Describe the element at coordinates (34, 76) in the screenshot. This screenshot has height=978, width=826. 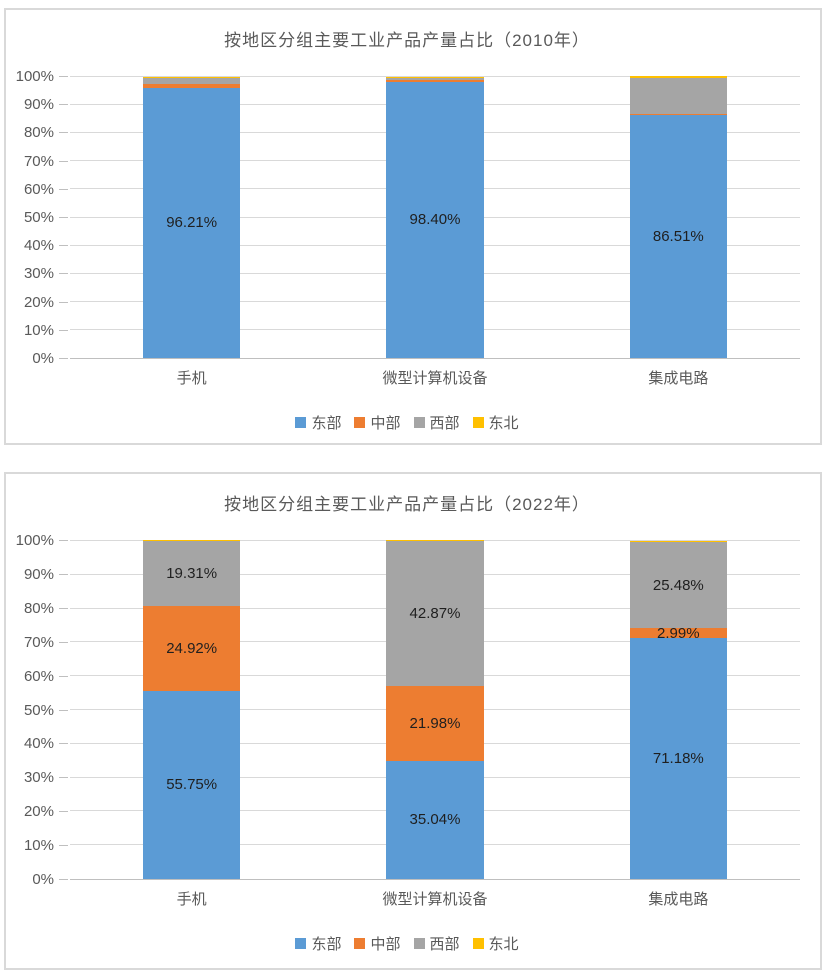
I see `y-tick-label: 100%` at that location.